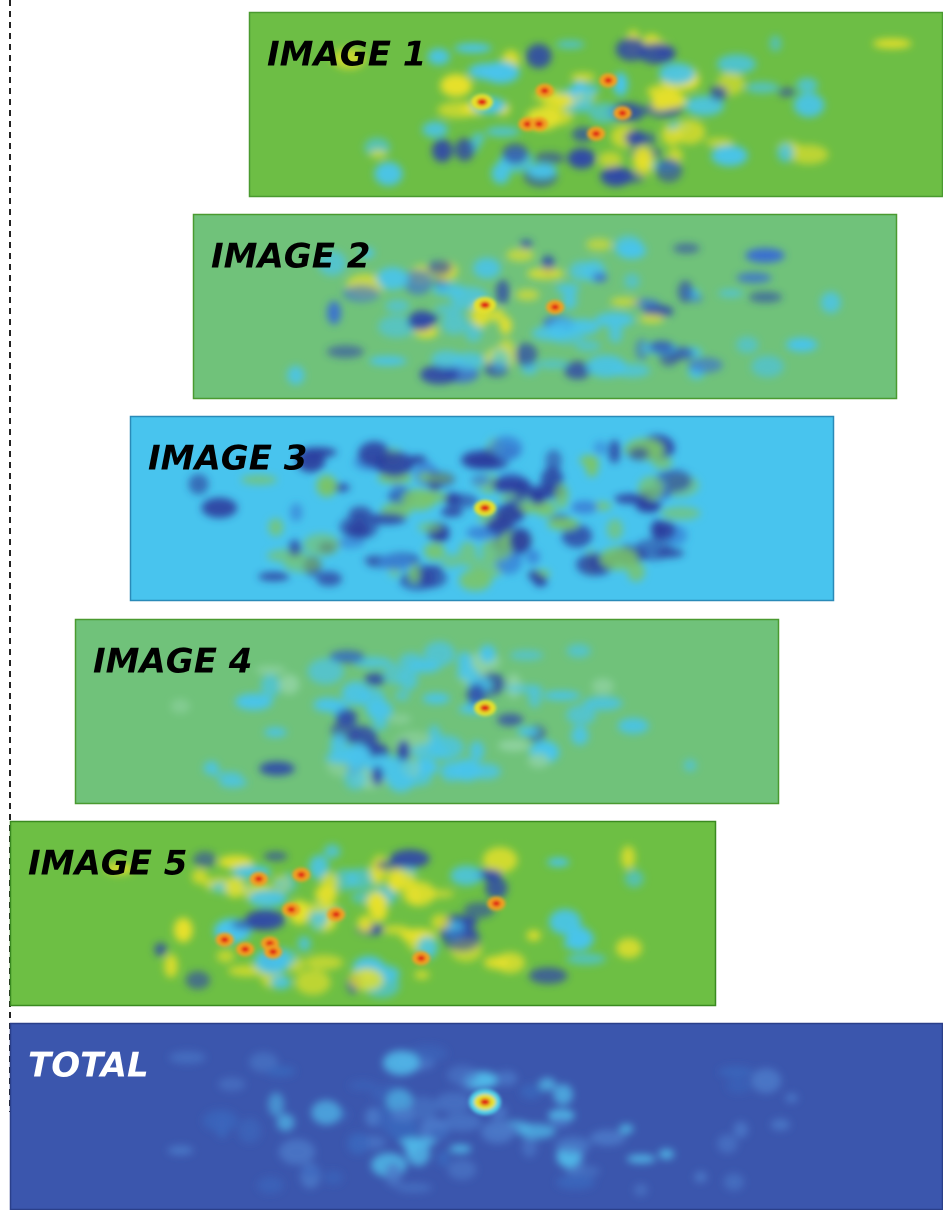  I want to click on panel-label: IMAGE 3, so click(227, 459).